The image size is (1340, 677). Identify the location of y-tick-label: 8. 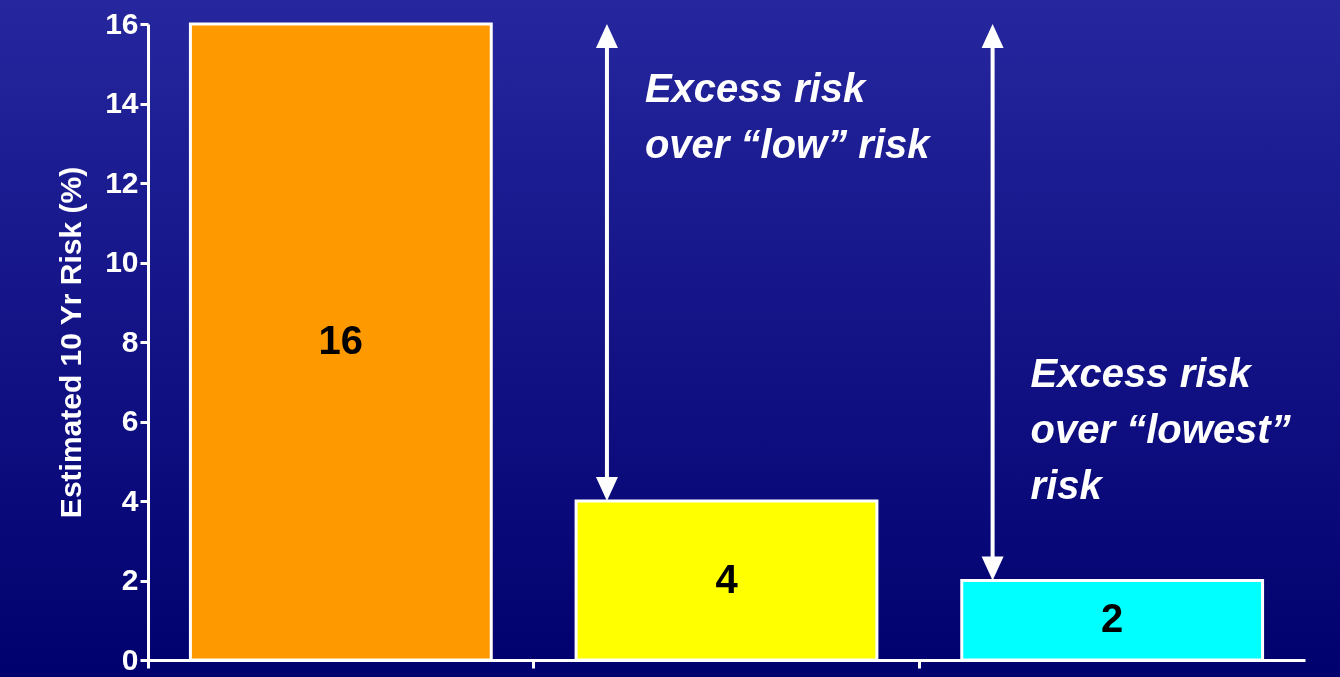
(130, 341).